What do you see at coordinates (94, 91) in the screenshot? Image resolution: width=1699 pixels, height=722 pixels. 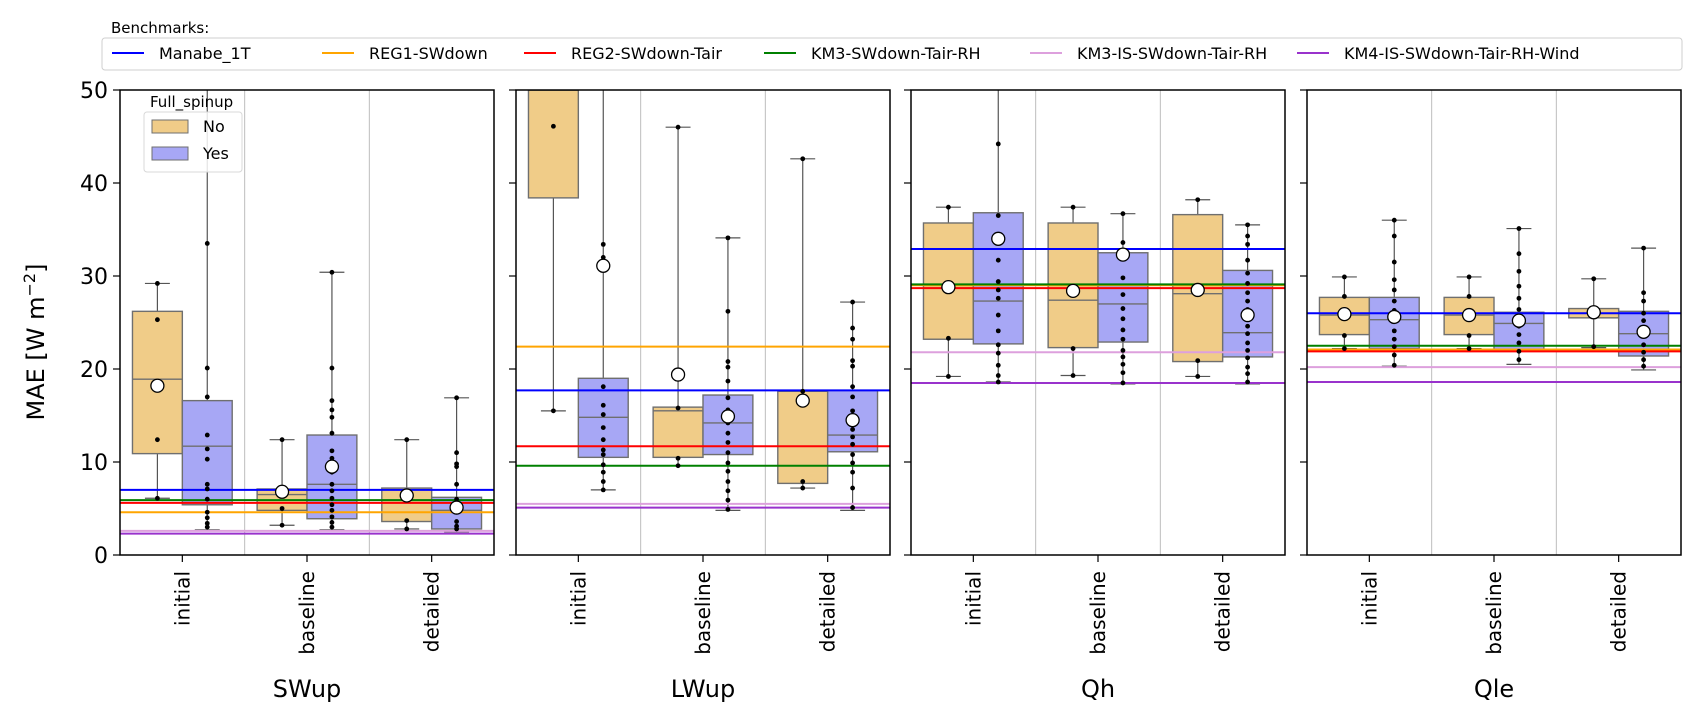 I see `y-tick-label: 50` at bounding box center [94, 91].